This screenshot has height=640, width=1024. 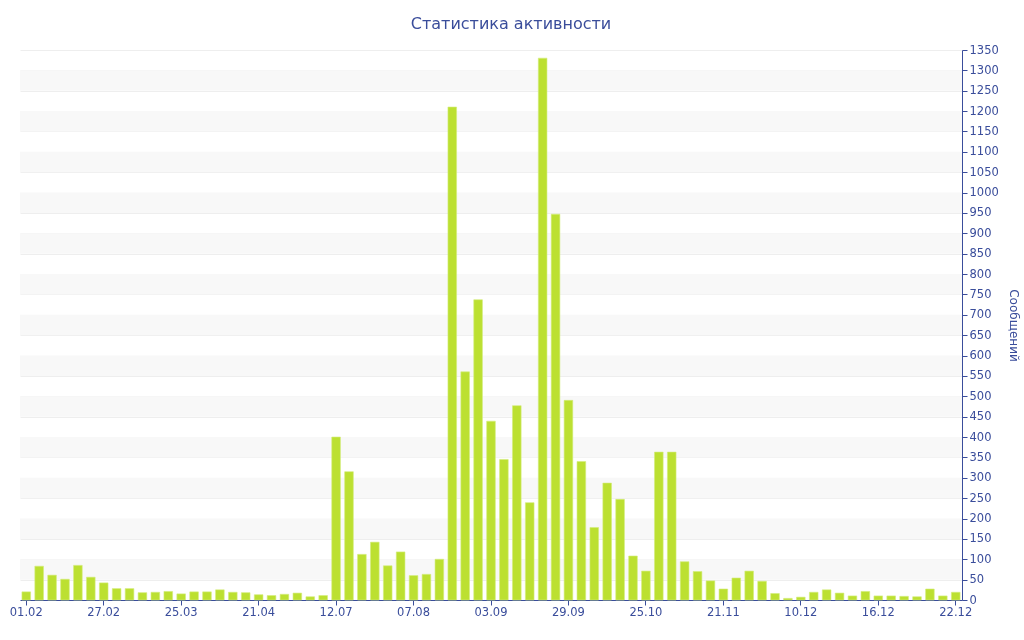 What do you see at coordinates (1013, 325) in the screenshot?
I see `y-axis-title: Сообщений` at bounding box center [1013, 325].